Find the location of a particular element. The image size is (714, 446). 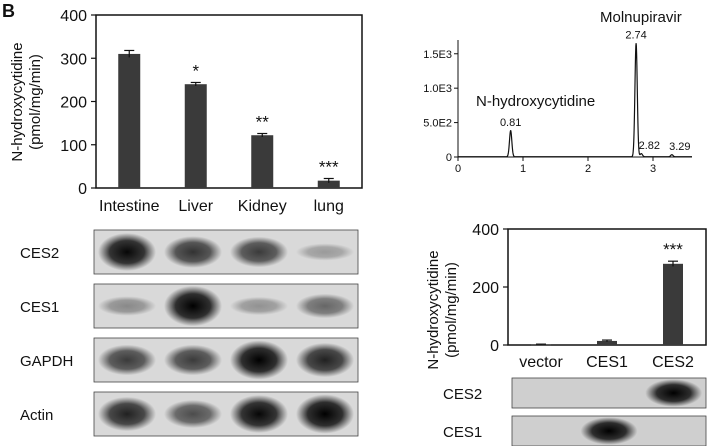

category-label: Kidney is located at coordinates (262, 206).